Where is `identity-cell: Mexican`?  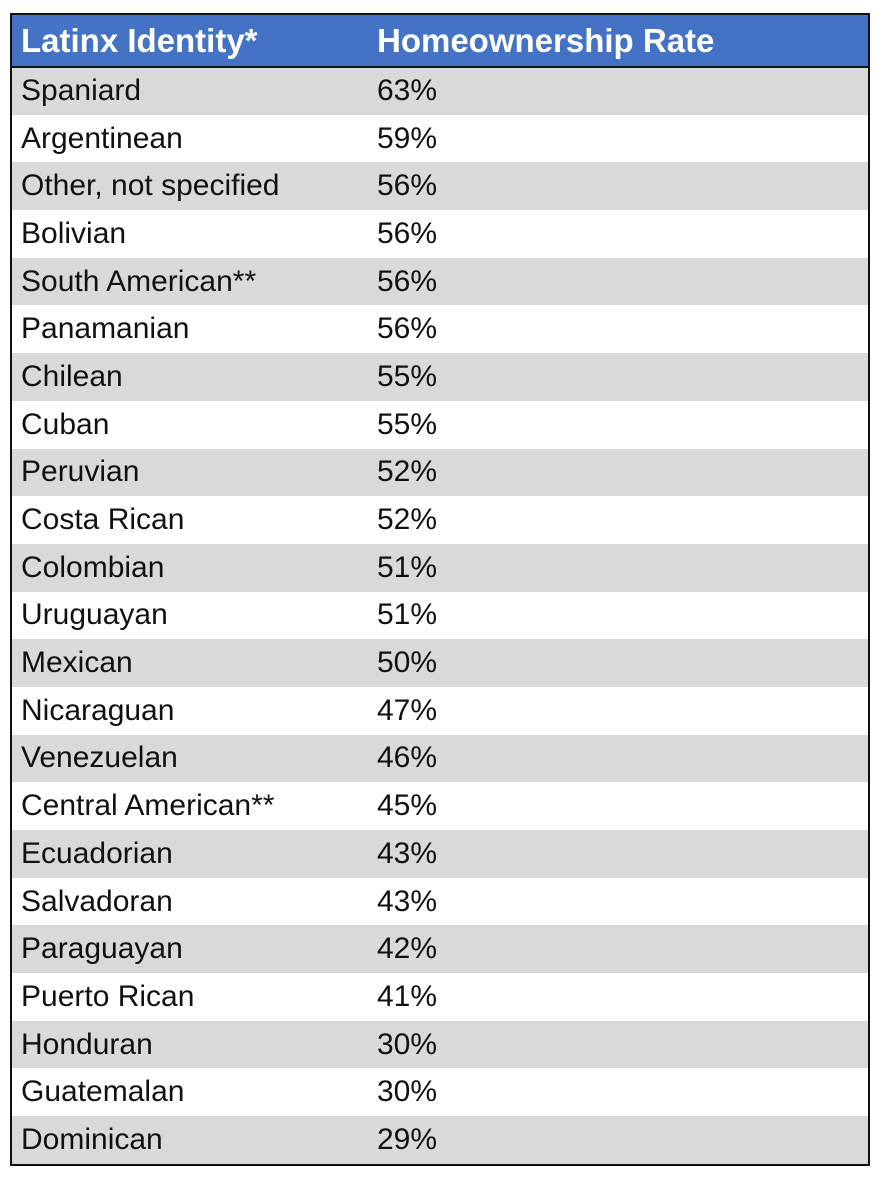 identity-cell: Mexican is located at coordinates (77, 663).